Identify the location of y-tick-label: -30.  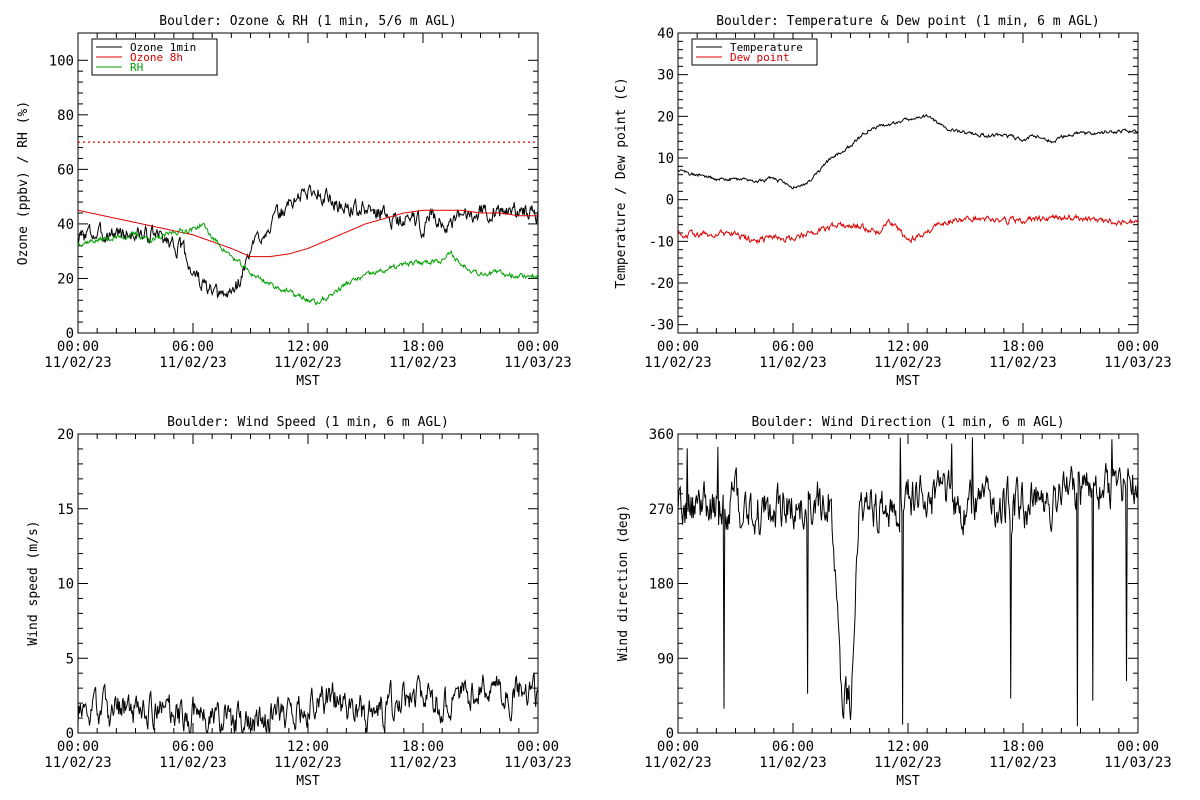
(661, 326).